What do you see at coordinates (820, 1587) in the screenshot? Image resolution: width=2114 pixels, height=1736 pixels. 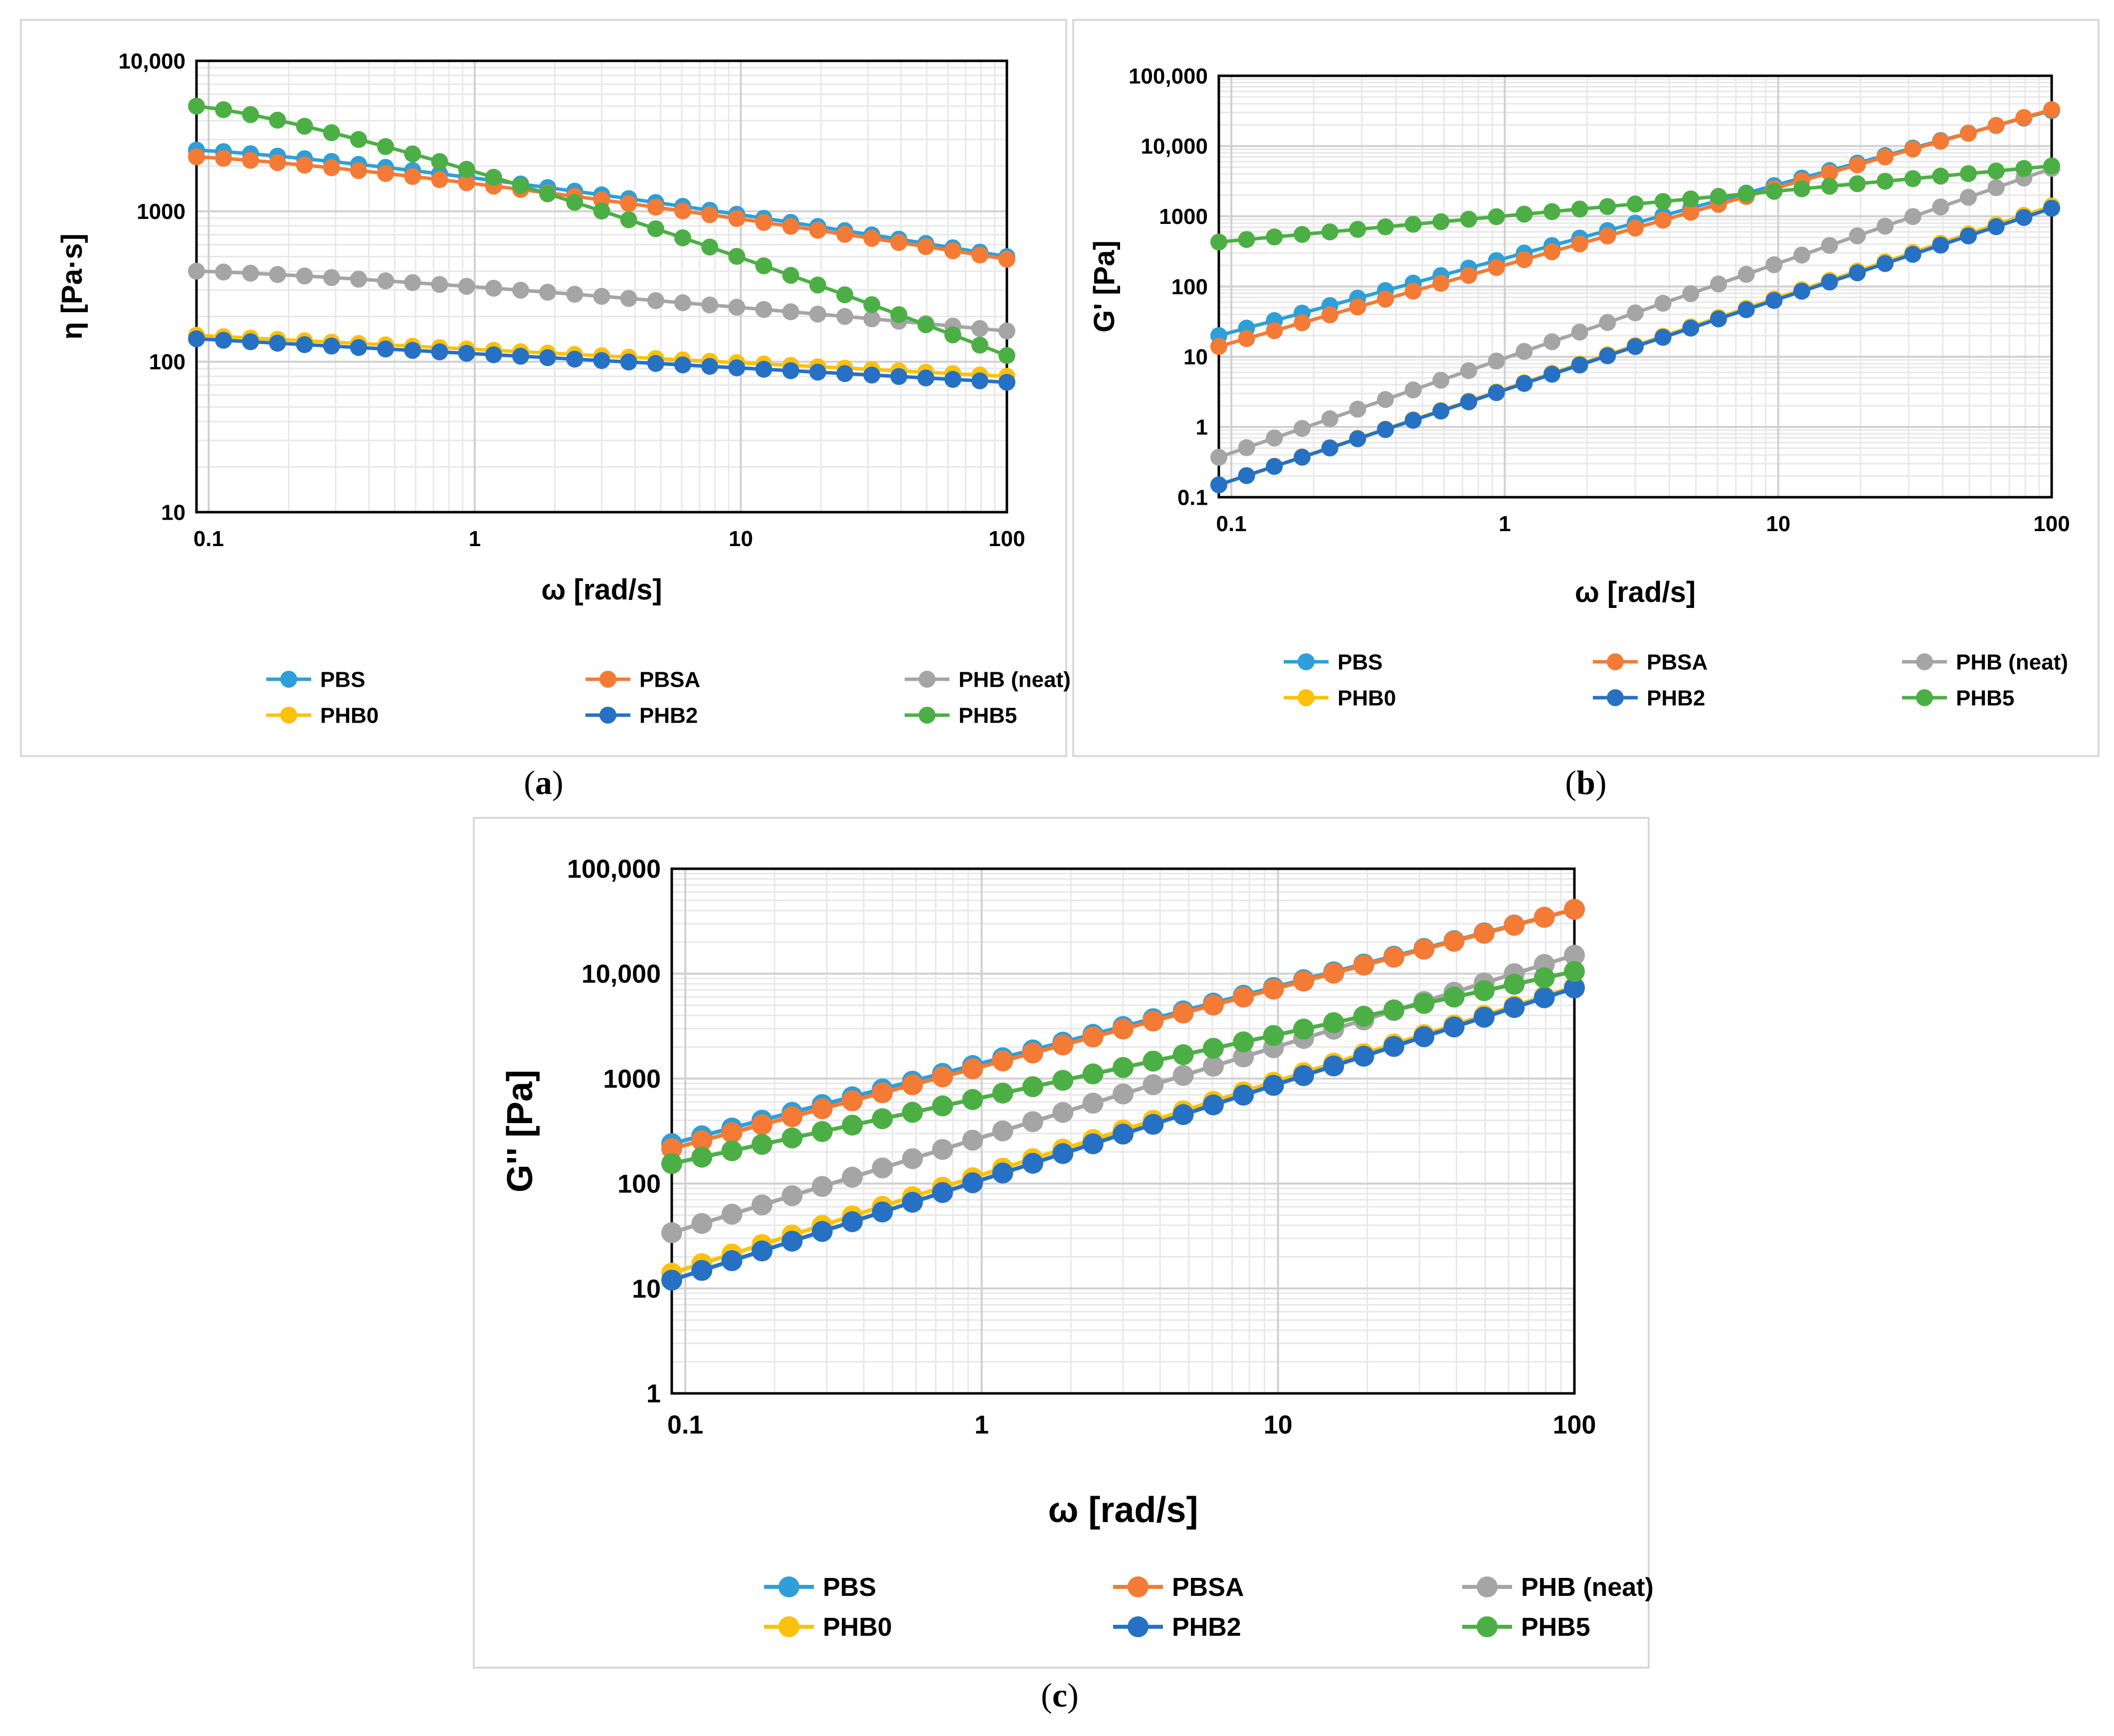 I see `legend-entry: PBS` at bounding box center [820, 1587].